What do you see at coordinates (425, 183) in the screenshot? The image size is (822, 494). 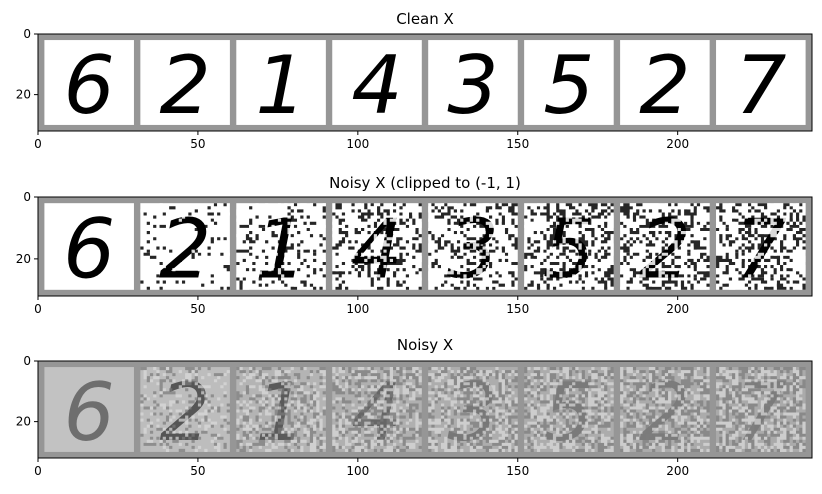 I see `panel-title: Noisy X (clipped to (-1, 1)` at bounding box center [425, 183].